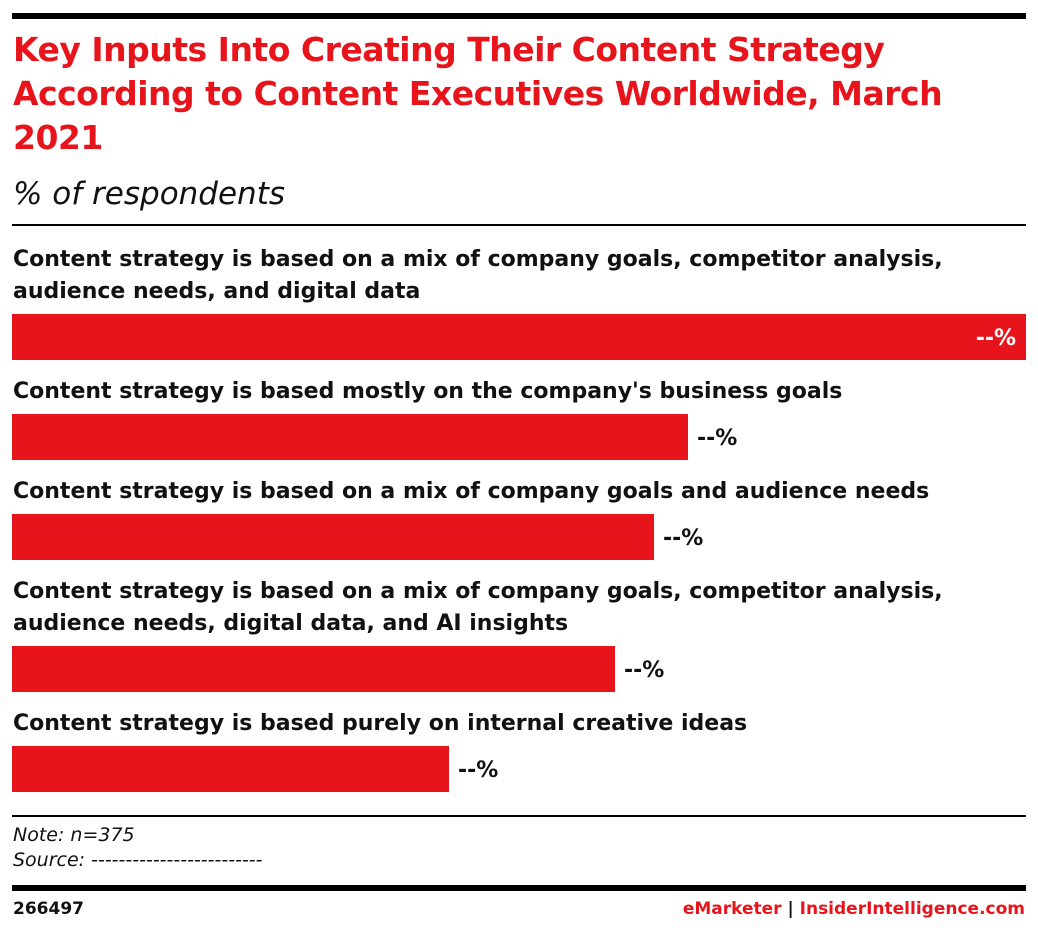 This screenshot has width=1038, height=933. What do you see at coordinates (519, 225) in the screenshot?
I see `header-divider` at bounding box center [519, 225].